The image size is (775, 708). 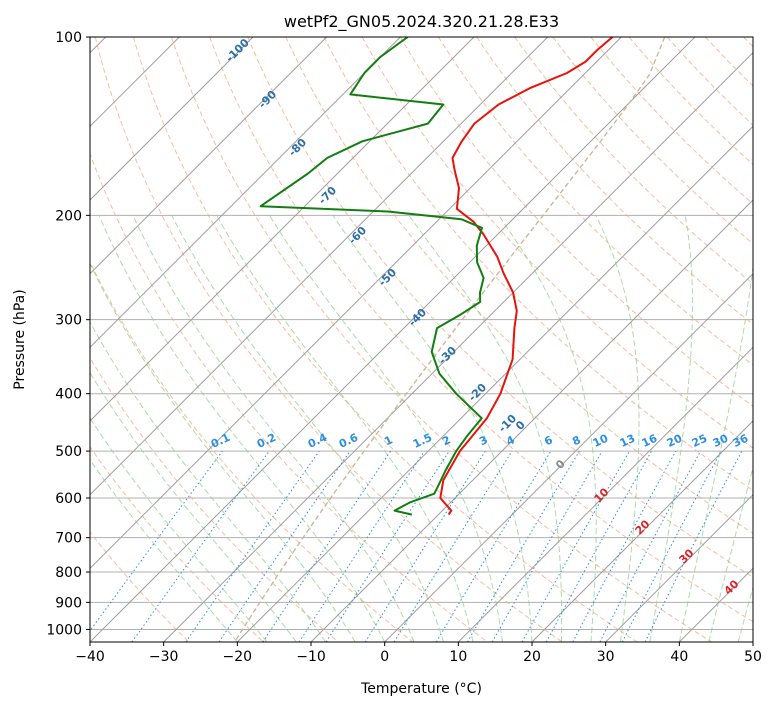 I want to click on mixing-ratio-label: 0.1, so click(x=220, y=441).